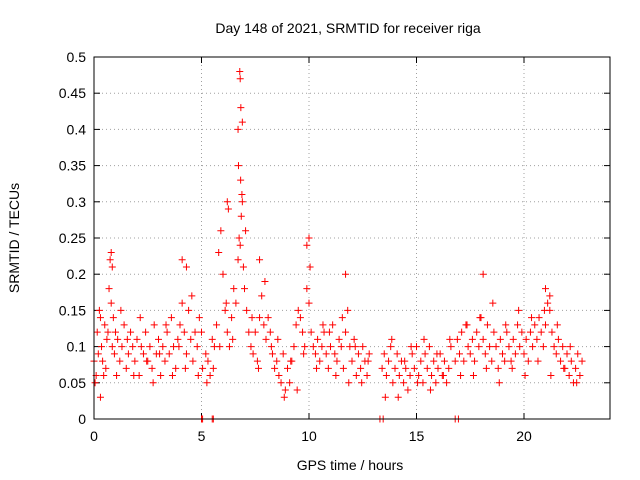 The height and width of the screenshot is (480, 640). I want to click on x-tick-label: 10, so click(309, 436).